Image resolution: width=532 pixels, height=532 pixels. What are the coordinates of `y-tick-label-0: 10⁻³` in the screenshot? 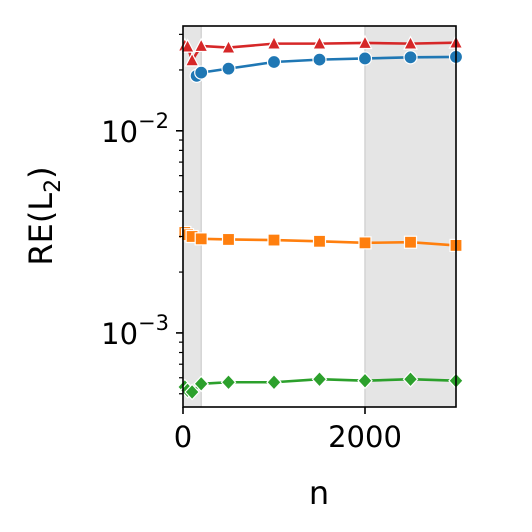 It's located at (135, 331).